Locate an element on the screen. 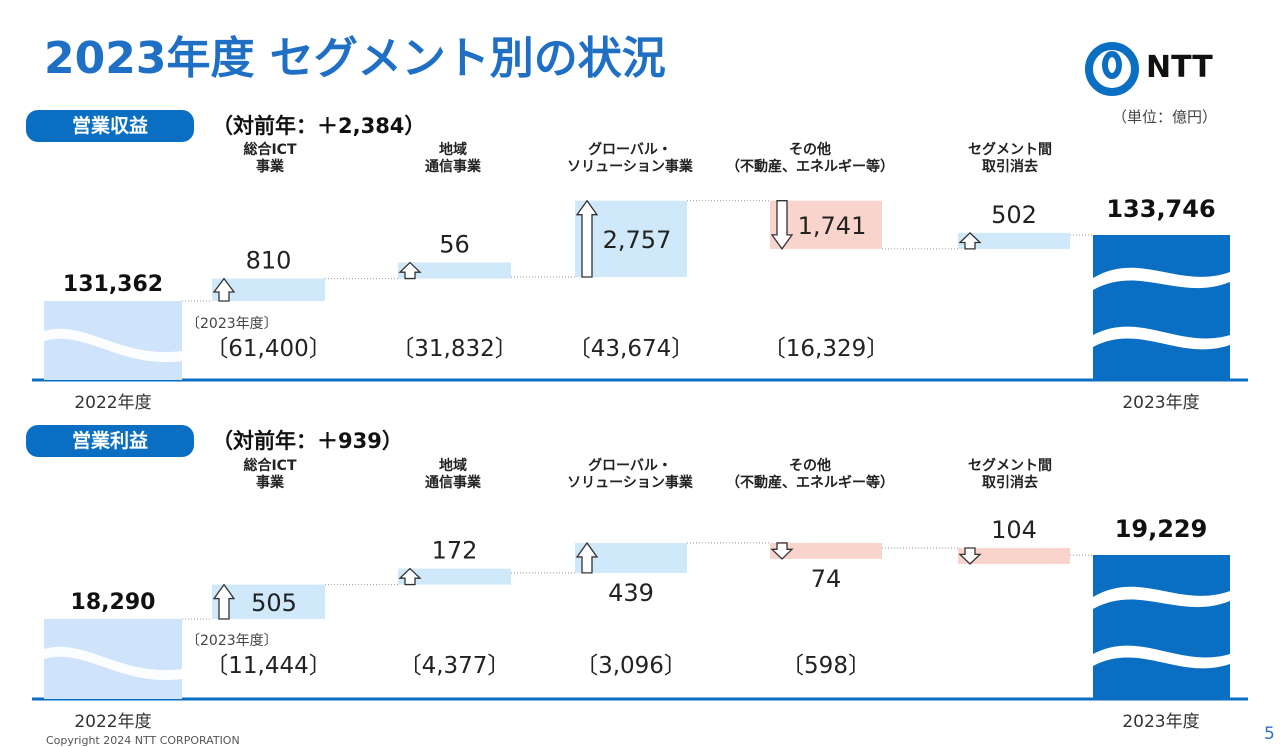 The height and width of the screenshot is (747, 1280). end-value-label: 133,746 is located at coordinates (1160, 209).